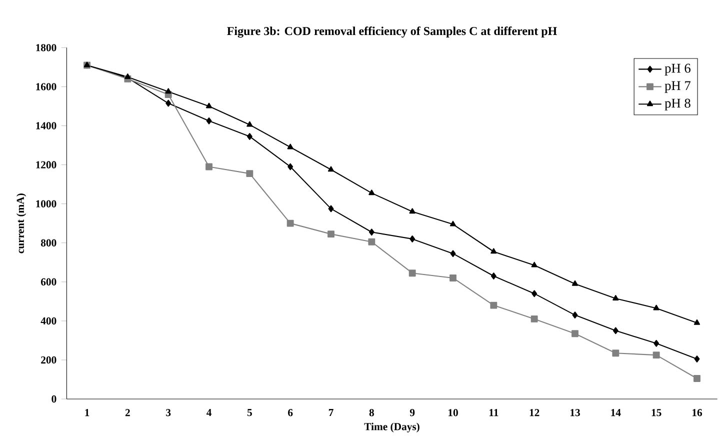 Image resolution: width=719 pixels, height=436 pixels. Describe the element at coordinates (290, 412) in the screenshot. I see `x-tick-label: 6` at that location.